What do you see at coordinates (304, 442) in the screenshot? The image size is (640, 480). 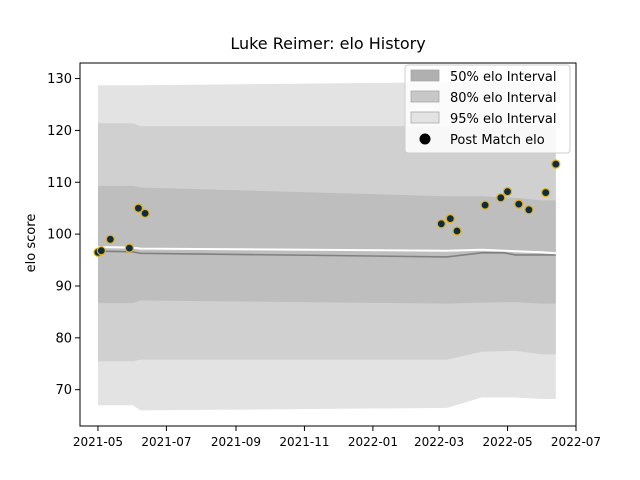 I see `x-tick-label: 2021-11` at bounding box center [304, 442].